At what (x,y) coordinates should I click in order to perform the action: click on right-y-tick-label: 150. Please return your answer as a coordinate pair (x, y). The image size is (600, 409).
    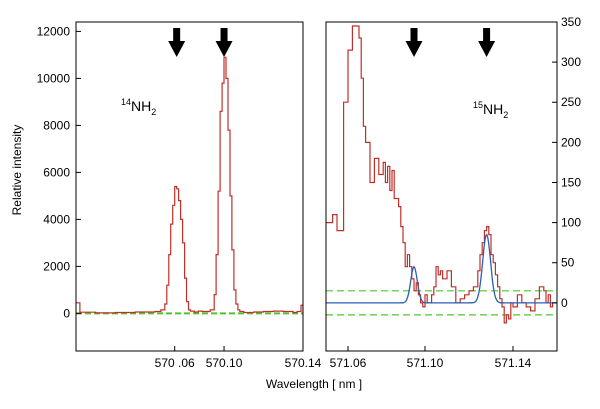
    Looking at the image, I should click on (571, 182).